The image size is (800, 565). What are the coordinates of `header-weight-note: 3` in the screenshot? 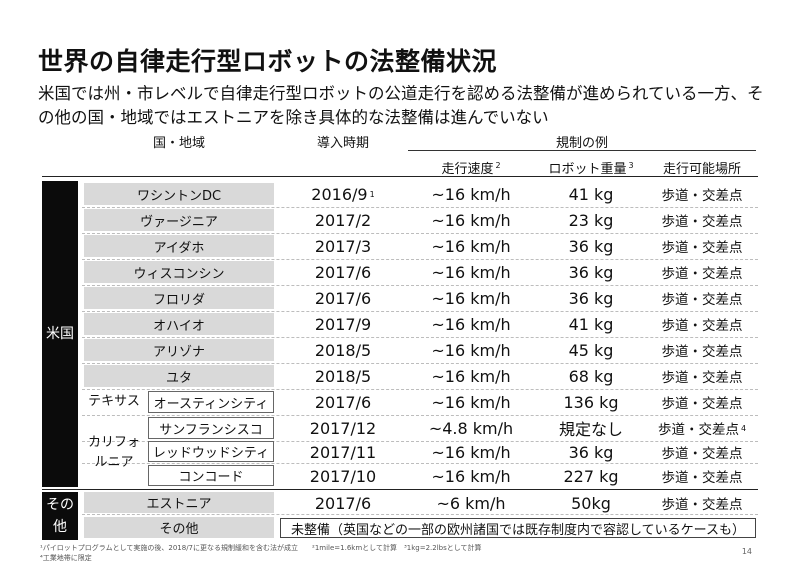 It's located at (631, 165).